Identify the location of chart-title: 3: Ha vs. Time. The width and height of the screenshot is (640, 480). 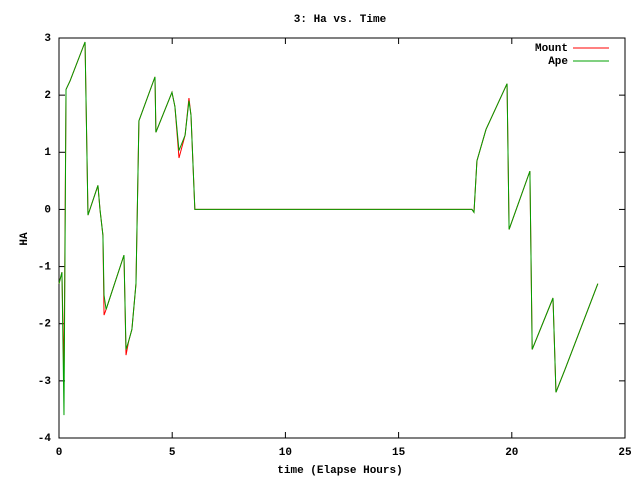
(340, 20).